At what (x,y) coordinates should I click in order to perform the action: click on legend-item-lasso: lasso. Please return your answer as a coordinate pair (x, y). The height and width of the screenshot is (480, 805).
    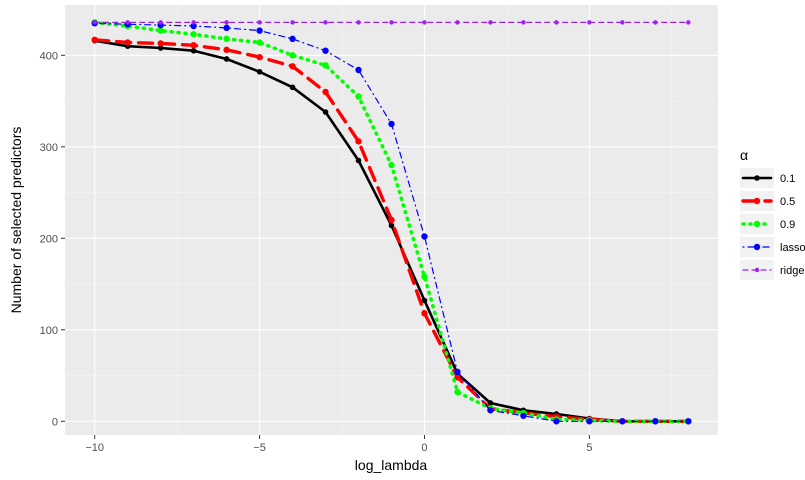
    Looking at the image, I should click on (772, 247).